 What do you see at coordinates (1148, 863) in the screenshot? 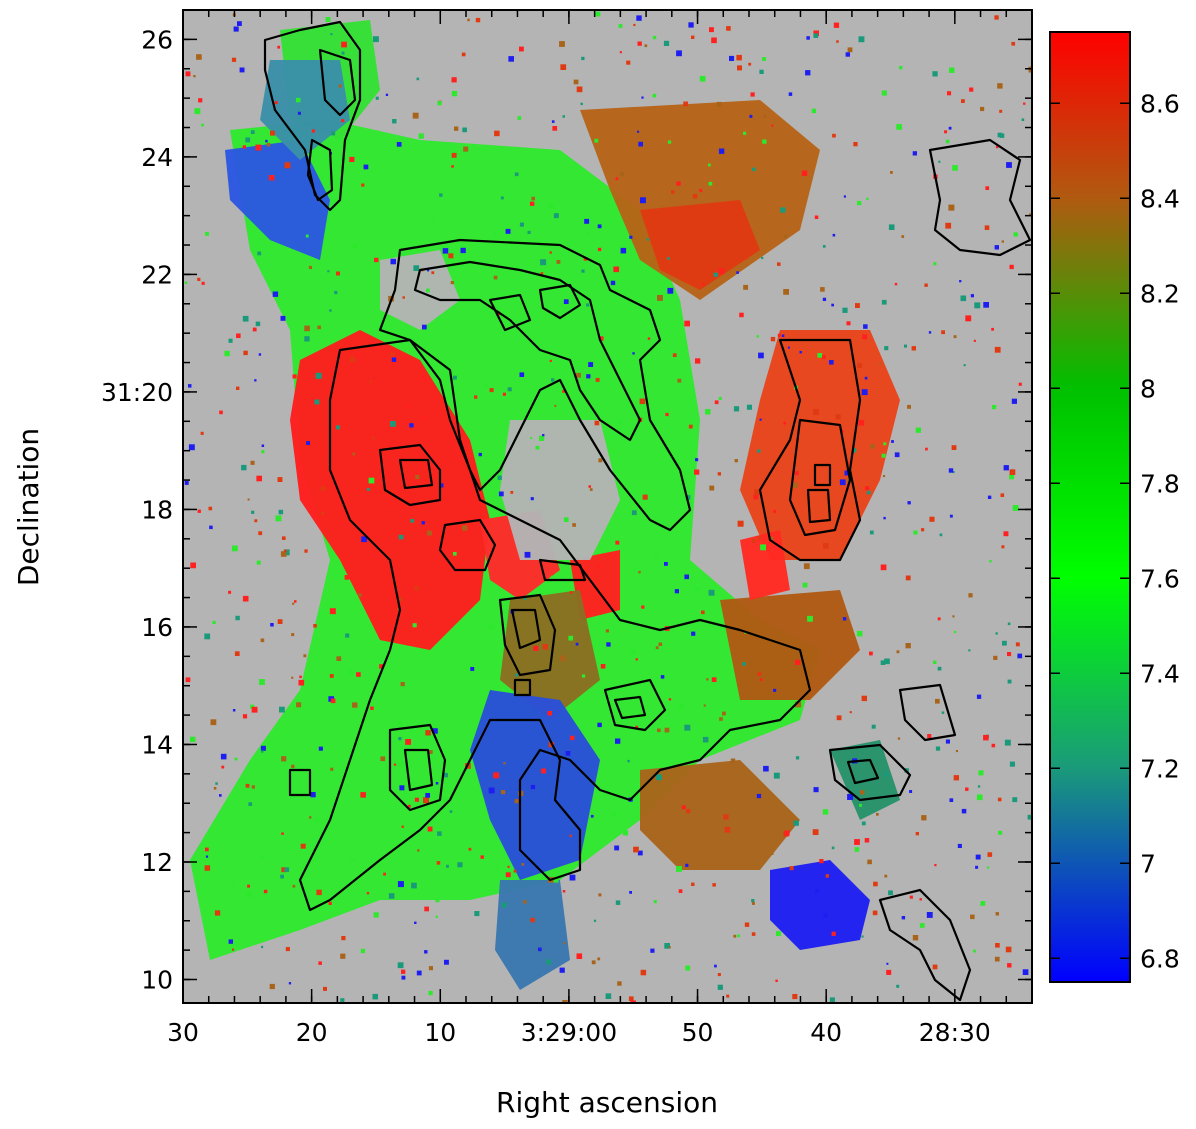
I see `colorbar-tick-label: 7` at bounding box center [1148, 863].